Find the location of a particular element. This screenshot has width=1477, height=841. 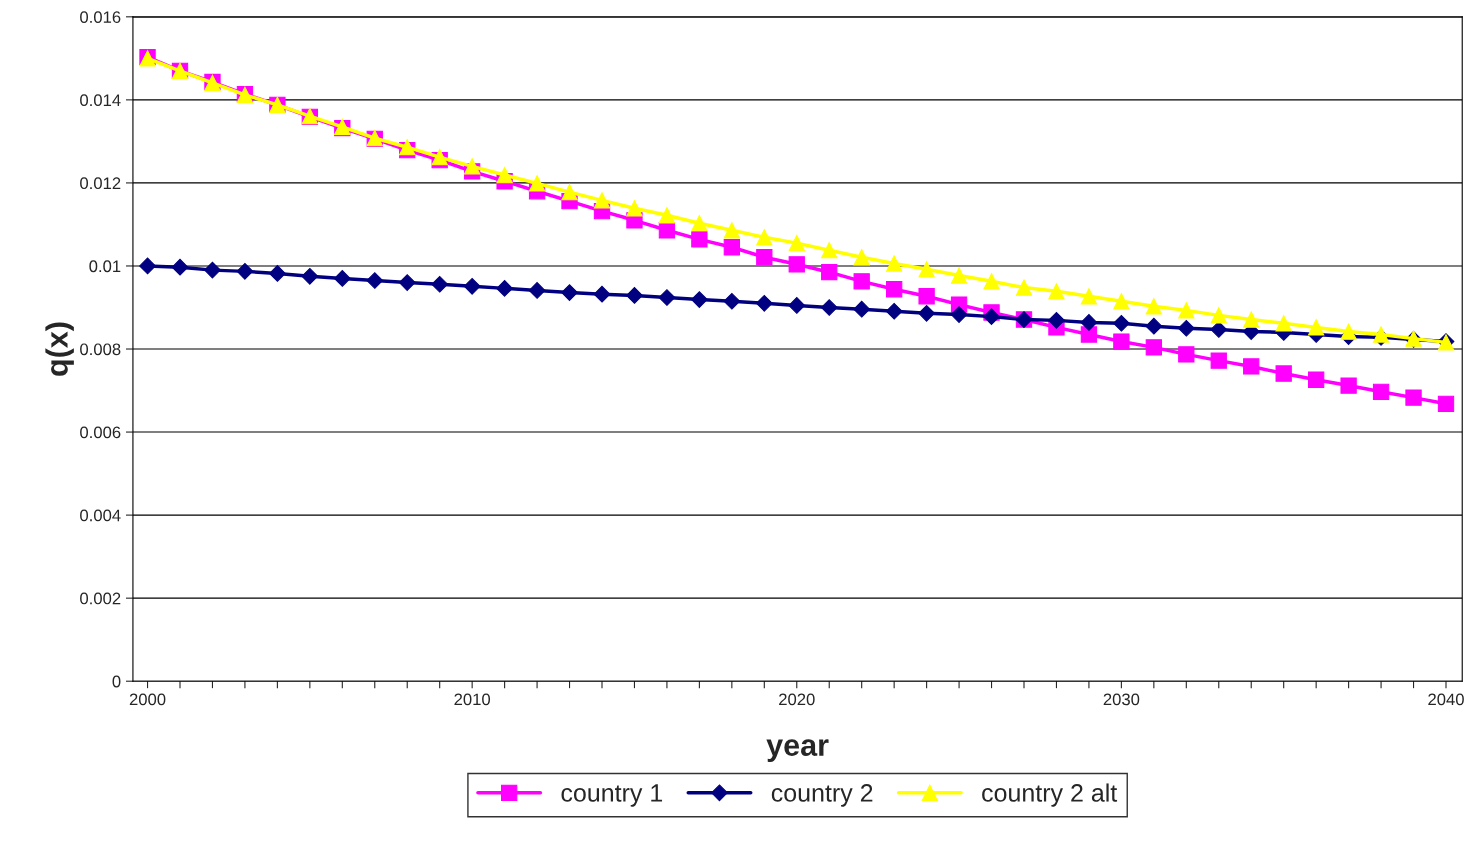

y-axis-title: q(x) is located at coordinates (59, 349).